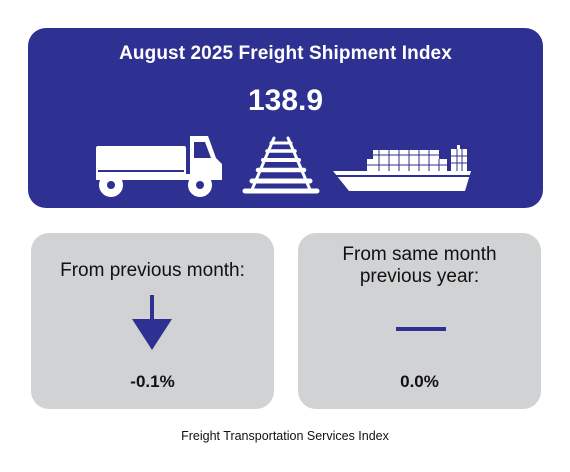  What do you see at coordinates (285, 100) in the screenshot?
I see `index-value: 138.9` at bounding box center [285, 100].